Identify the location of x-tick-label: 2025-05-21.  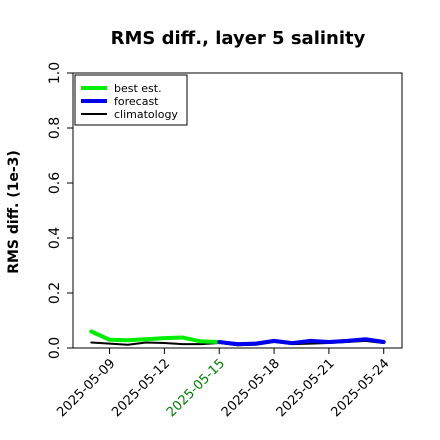
(306, 388).